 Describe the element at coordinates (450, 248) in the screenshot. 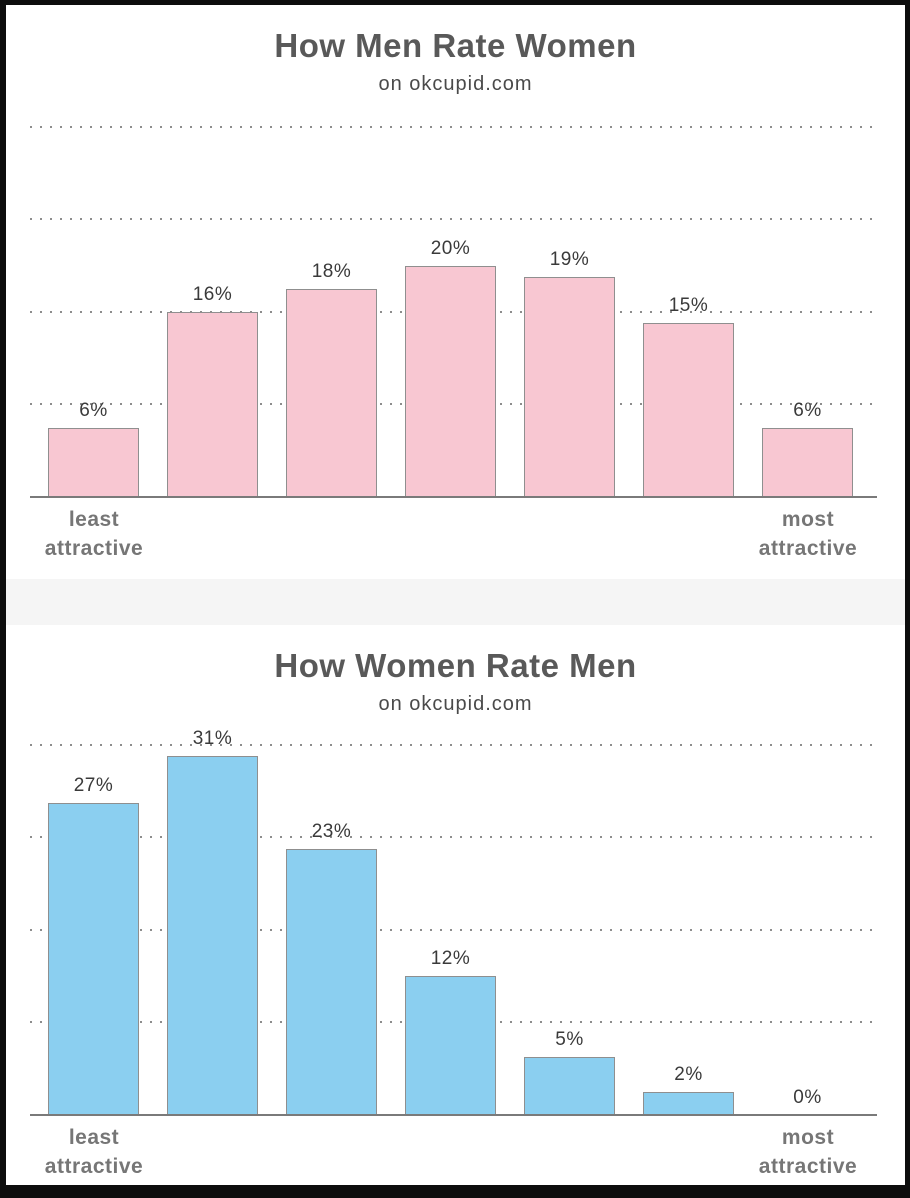

I see `bar-value-label: 20%` at that location.